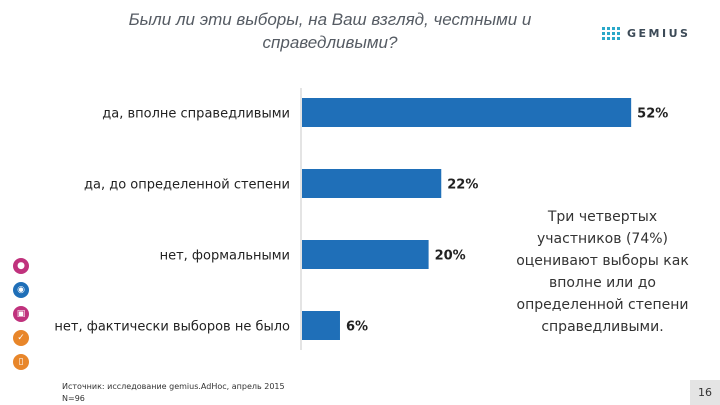 The height and width of the screenshot is (405, 720). I want to click on logo-dots-icon, so click(611, 33).